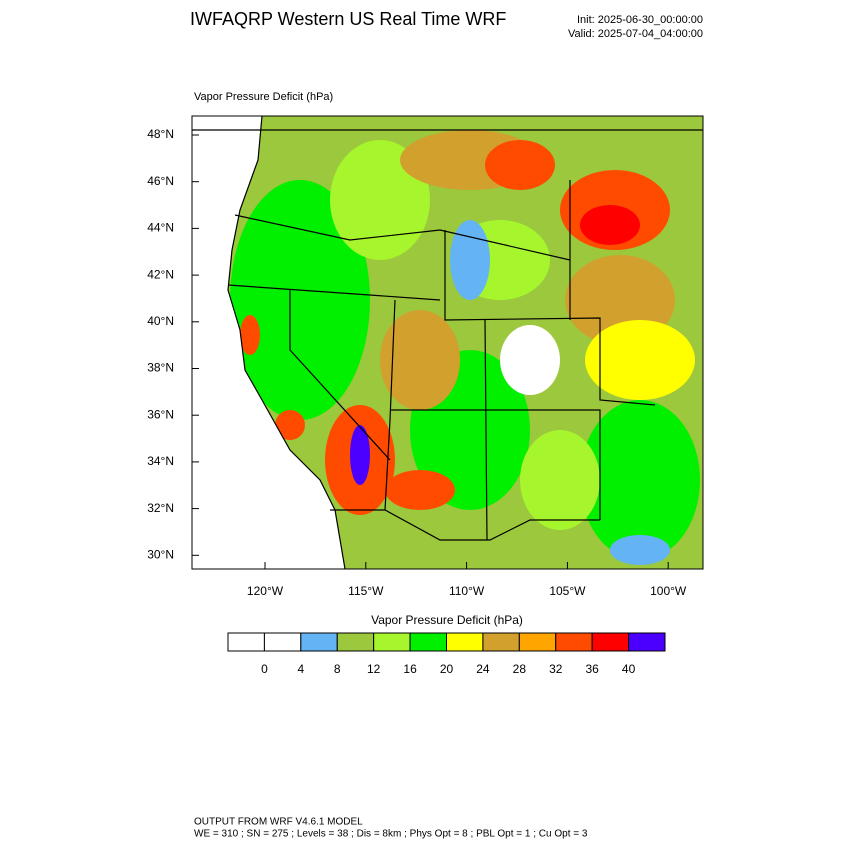 The image size is (850, 855). What do you see at coordinates (263, 97) in the screenshot?
I see `map-title: Vapor Pressure Deficit (hPa)` at bounding box center [263, 97].